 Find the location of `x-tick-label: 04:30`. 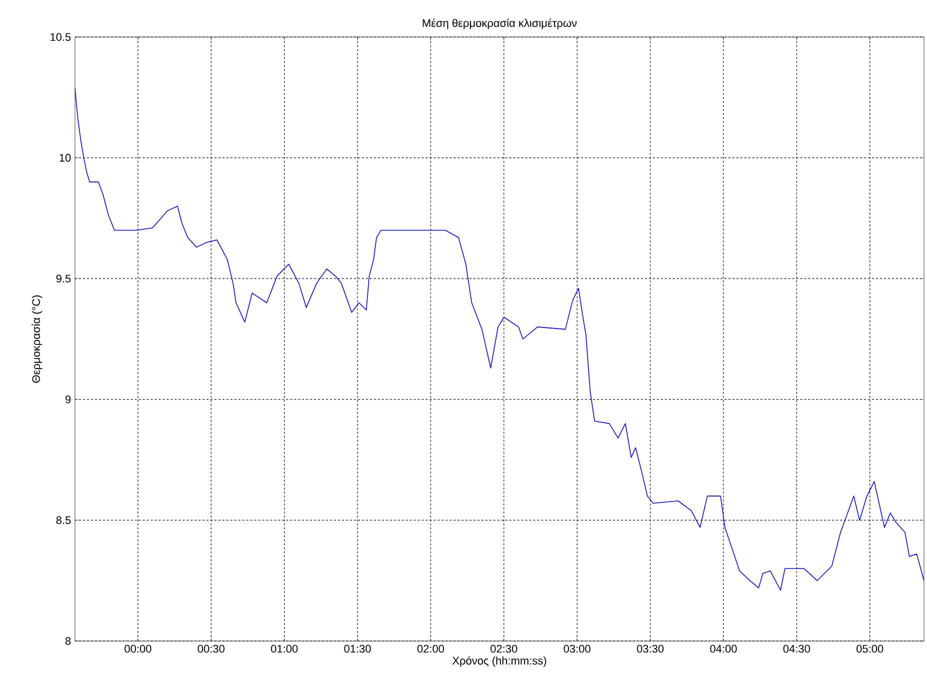

x-tick-label: 04:30 is located at coordinates (796, 648).